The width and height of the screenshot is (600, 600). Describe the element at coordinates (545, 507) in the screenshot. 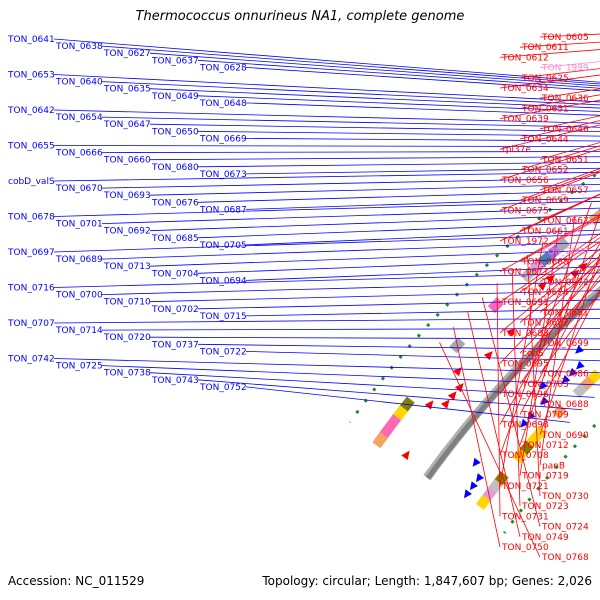

I see `gene-label-right: TON_0723` at that location.